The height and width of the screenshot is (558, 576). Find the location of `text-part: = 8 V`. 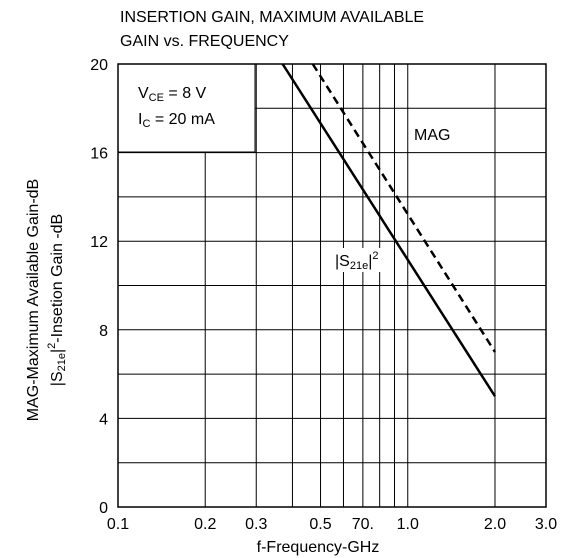

text-part: = 8 V is located at coordinates (185, 93).